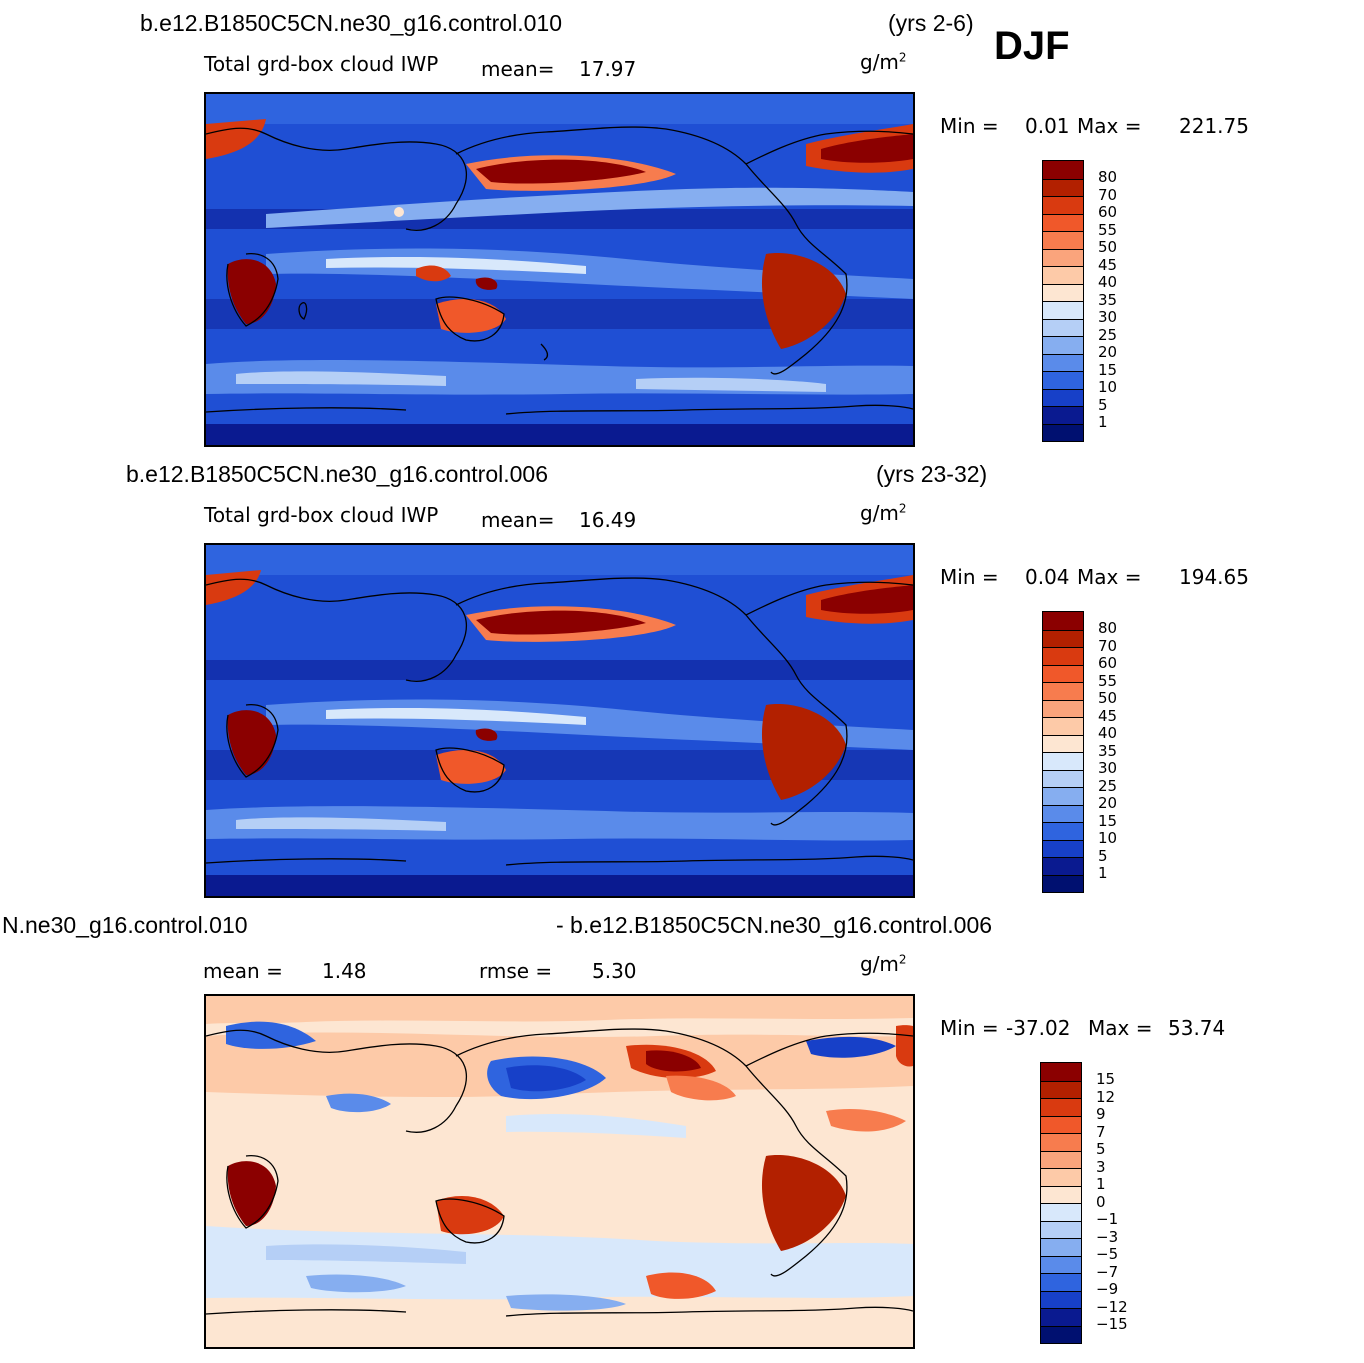 This screenshot has height=1363, width=1364. I want to click on panel1-colorbar: 80 70 60 55 50 45 40 35 30 25 20 15 10 5 1, so click(1079, 301).